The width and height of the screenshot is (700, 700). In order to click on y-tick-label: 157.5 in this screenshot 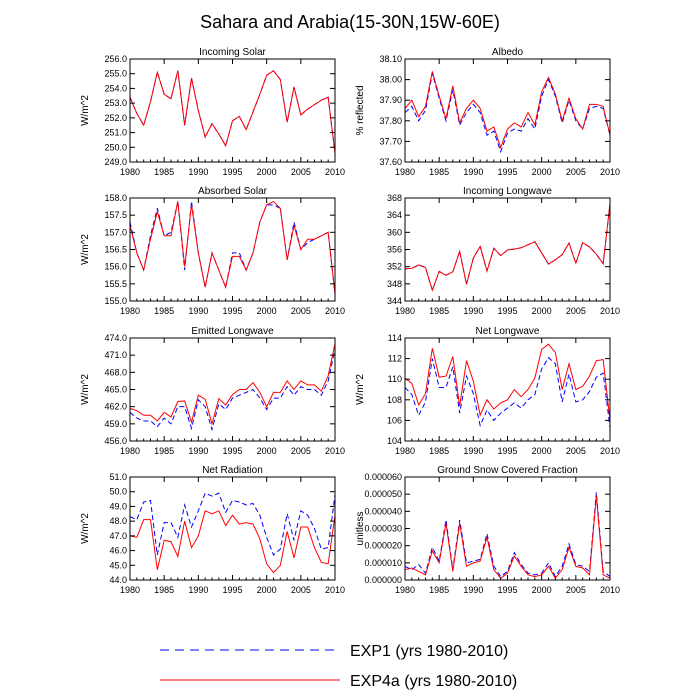, I will do `click(115, 215)`.